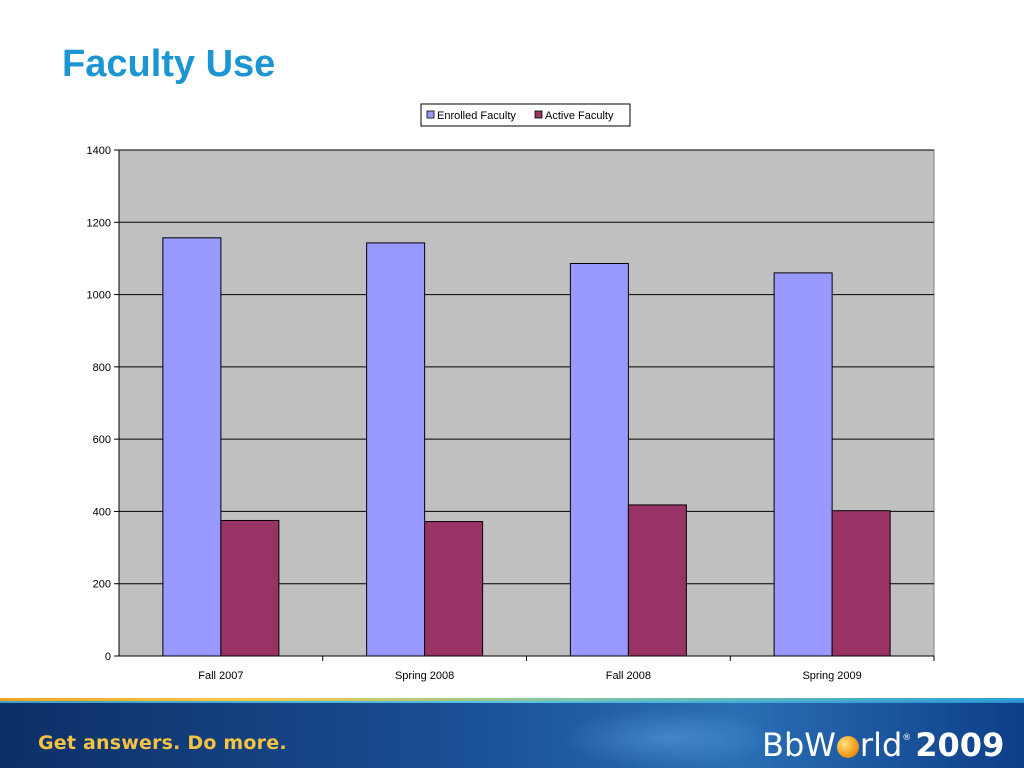 This screenshot has height=768, width=1024. Describe the element at coordinates (102, 368) in the screenshot. I see `y-tick-label: 800` at that location.